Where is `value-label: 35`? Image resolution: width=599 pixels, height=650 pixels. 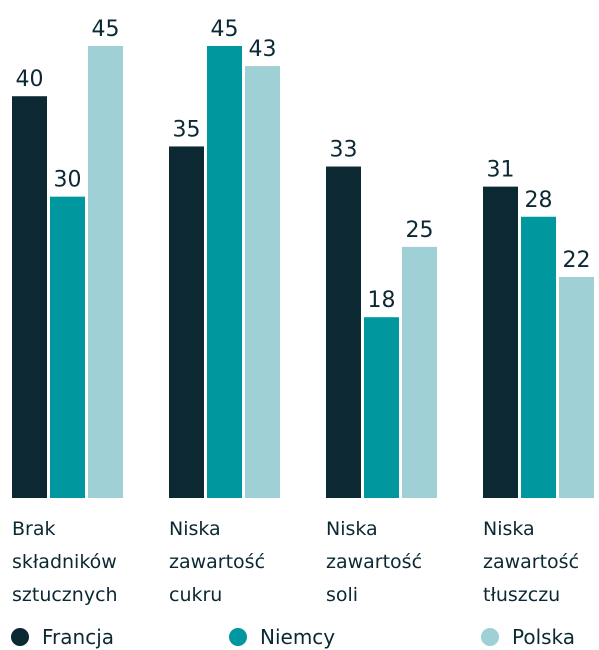
value-label: 35 is located at coordinates (187, 129).